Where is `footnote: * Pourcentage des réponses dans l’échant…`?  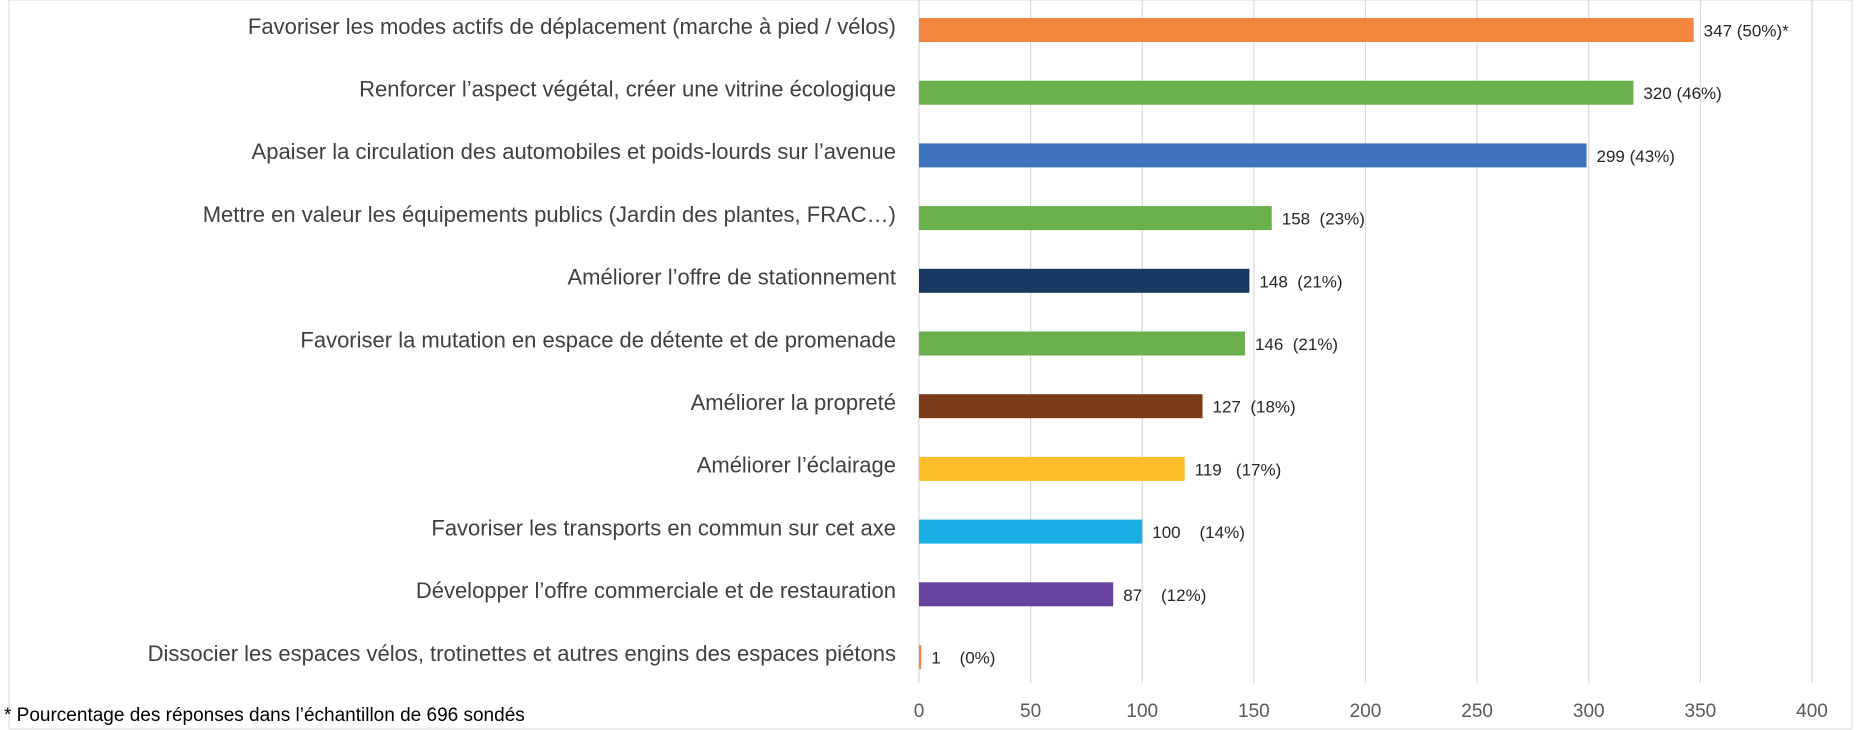
footnote: * Pourcentage des réponses dans l’échant… is located at coordinates (264, 715).